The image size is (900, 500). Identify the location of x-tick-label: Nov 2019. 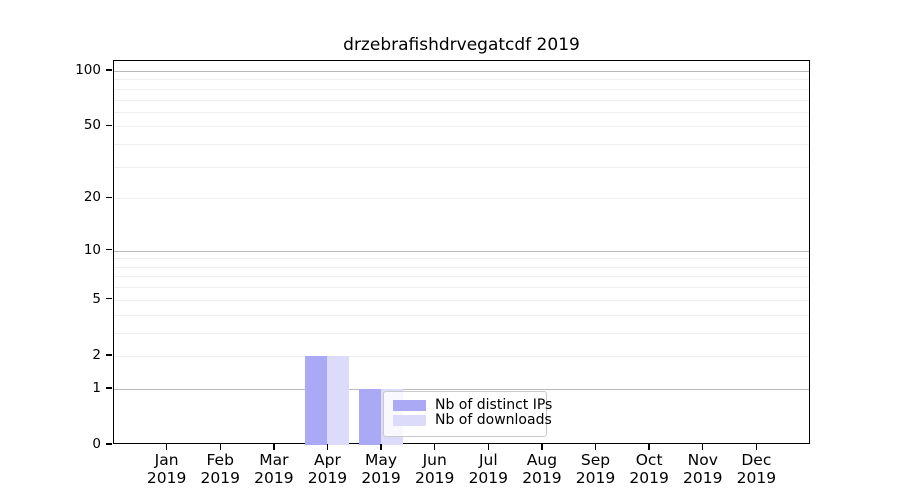
(703, 469).